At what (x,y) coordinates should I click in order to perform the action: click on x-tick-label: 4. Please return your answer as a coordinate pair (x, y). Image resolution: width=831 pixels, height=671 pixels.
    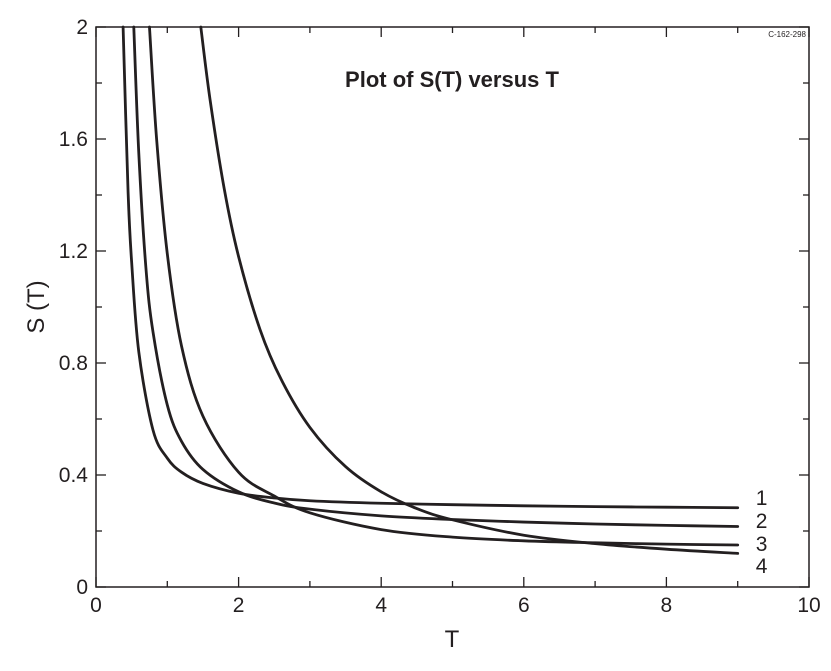
    Looking at the image, I should click on (381, 605).